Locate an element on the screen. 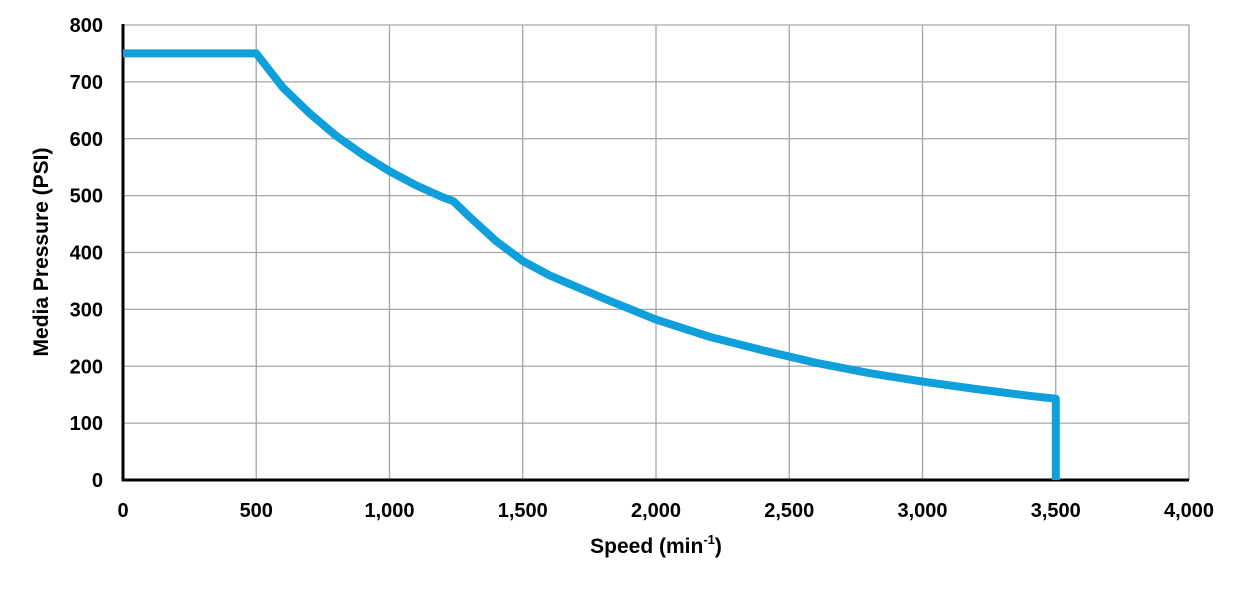 The image size is (1243, 589). y-tick-label: 600 is located at coordinates (86, 140).